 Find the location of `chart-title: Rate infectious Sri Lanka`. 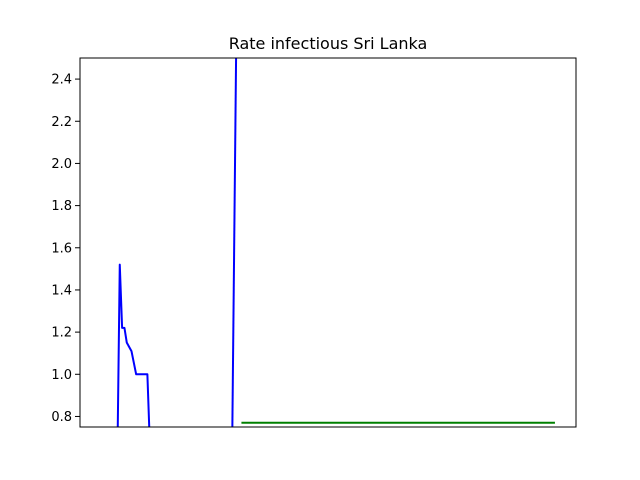

chart-title: Rate infectious Sri Lanka is located at coordinates (328, 43).